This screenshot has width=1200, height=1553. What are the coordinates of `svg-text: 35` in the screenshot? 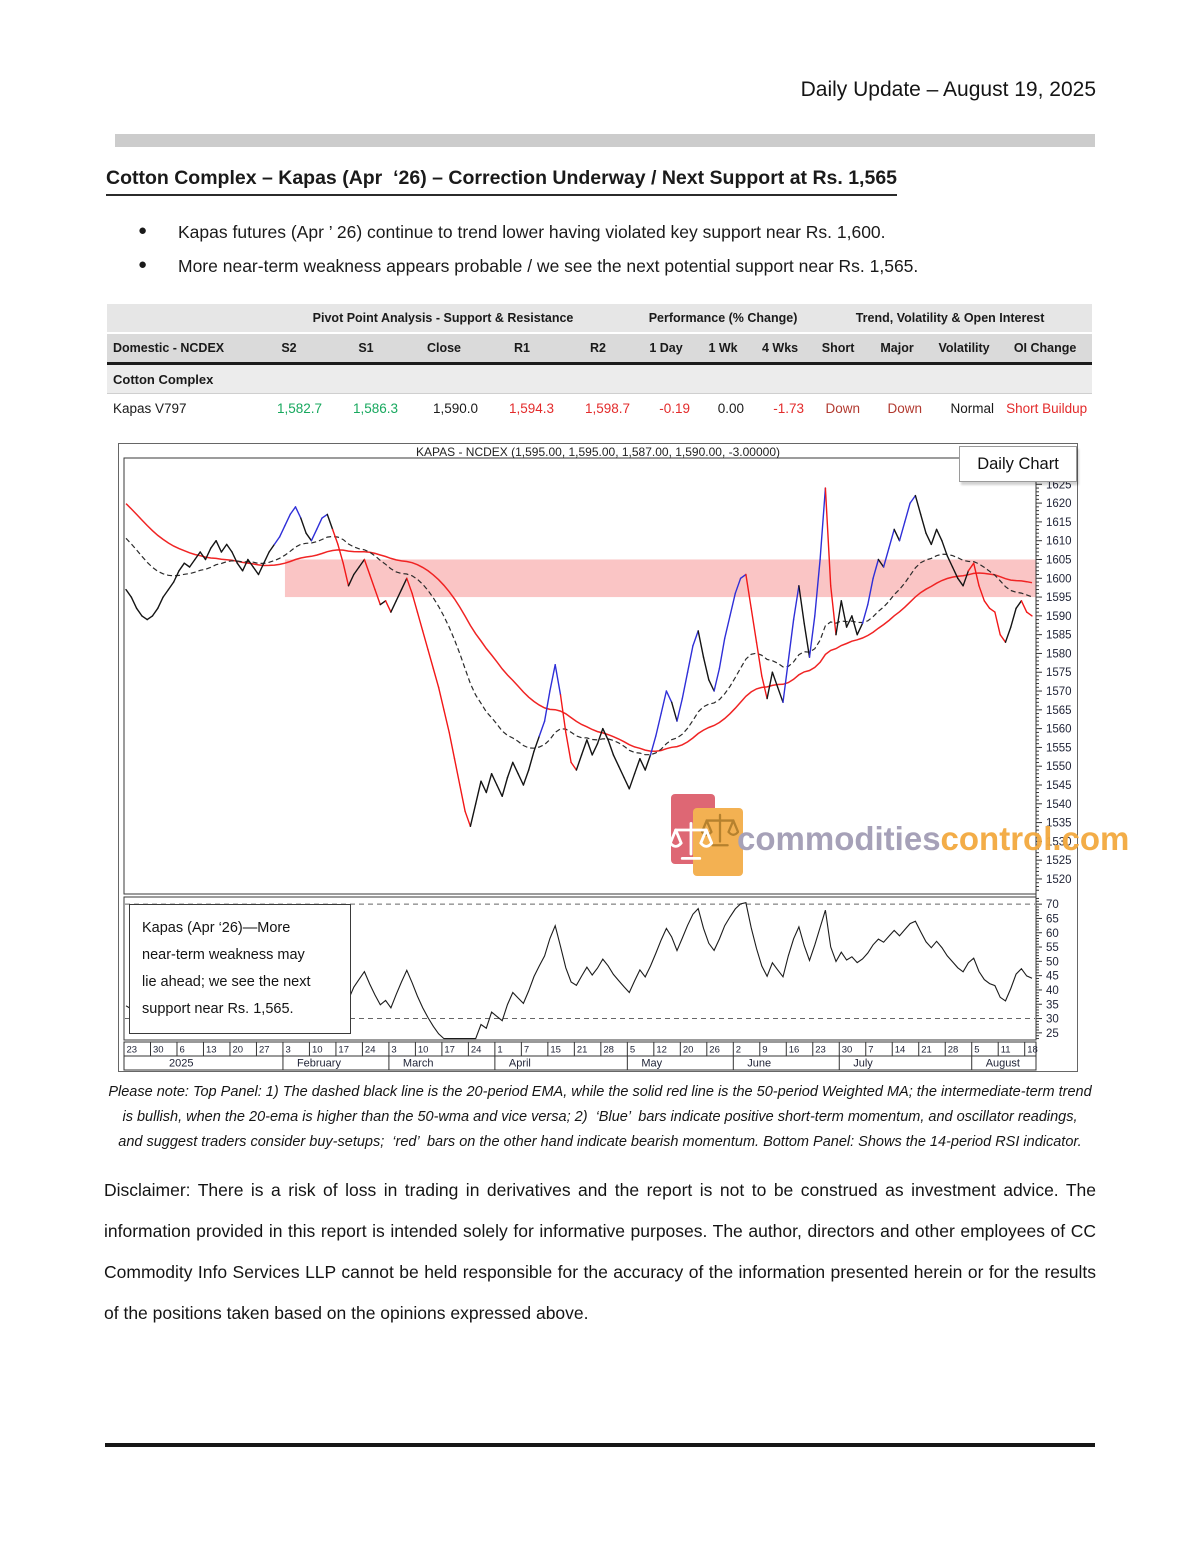 It's located at (1052, 1005).